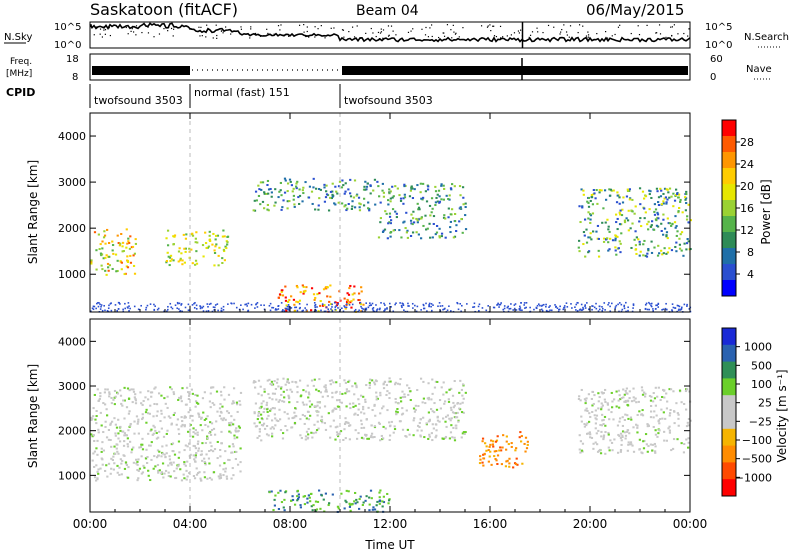 This screenshot has height=554, width=800. I want to click on cpid-segment-3: twofsound 3503, so click(388, 100).